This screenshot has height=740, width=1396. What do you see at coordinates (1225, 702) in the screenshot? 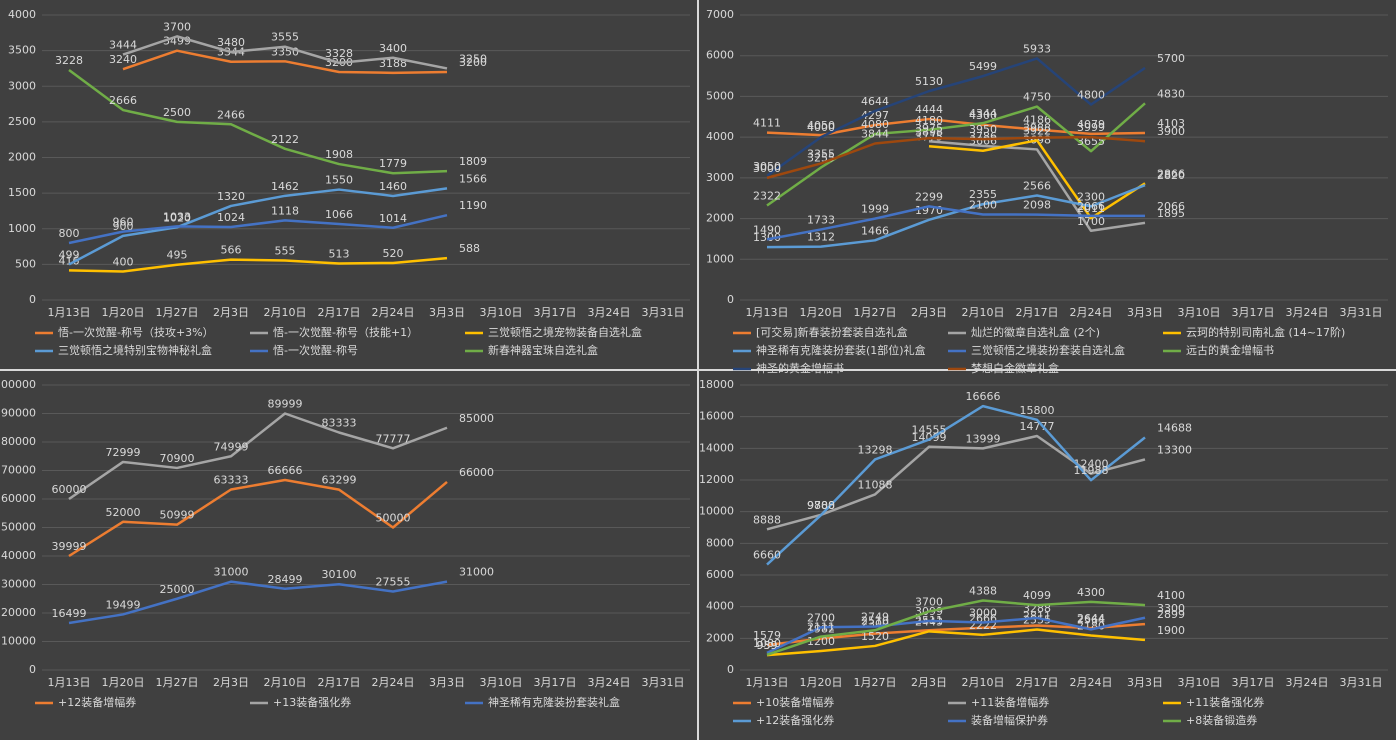
I see `legend-label: +11装备强化券` at bounding box center [1225, 702].